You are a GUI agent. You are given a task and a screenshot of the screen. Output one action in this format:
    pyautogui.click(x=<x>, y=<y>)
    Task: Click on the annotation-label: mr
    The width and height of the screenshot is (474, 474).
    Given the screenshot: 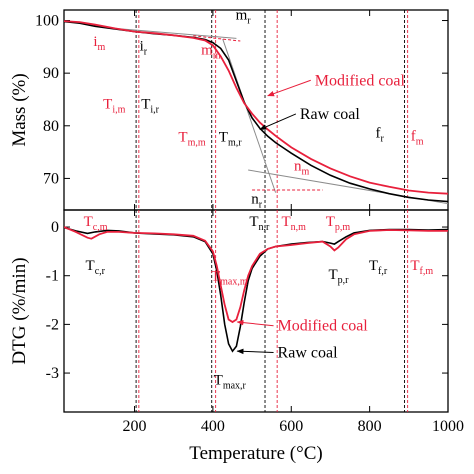 What is the action you would take?
    pyautogui.click(x=244, y=16)
    